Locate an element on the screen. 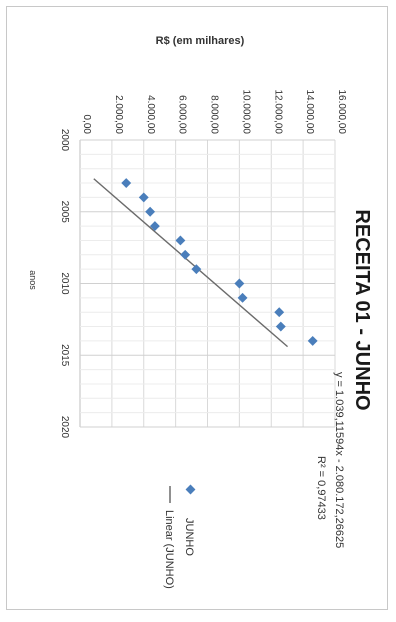  y-tick-label: 6.000,00 is located at coordinates (182, 114).